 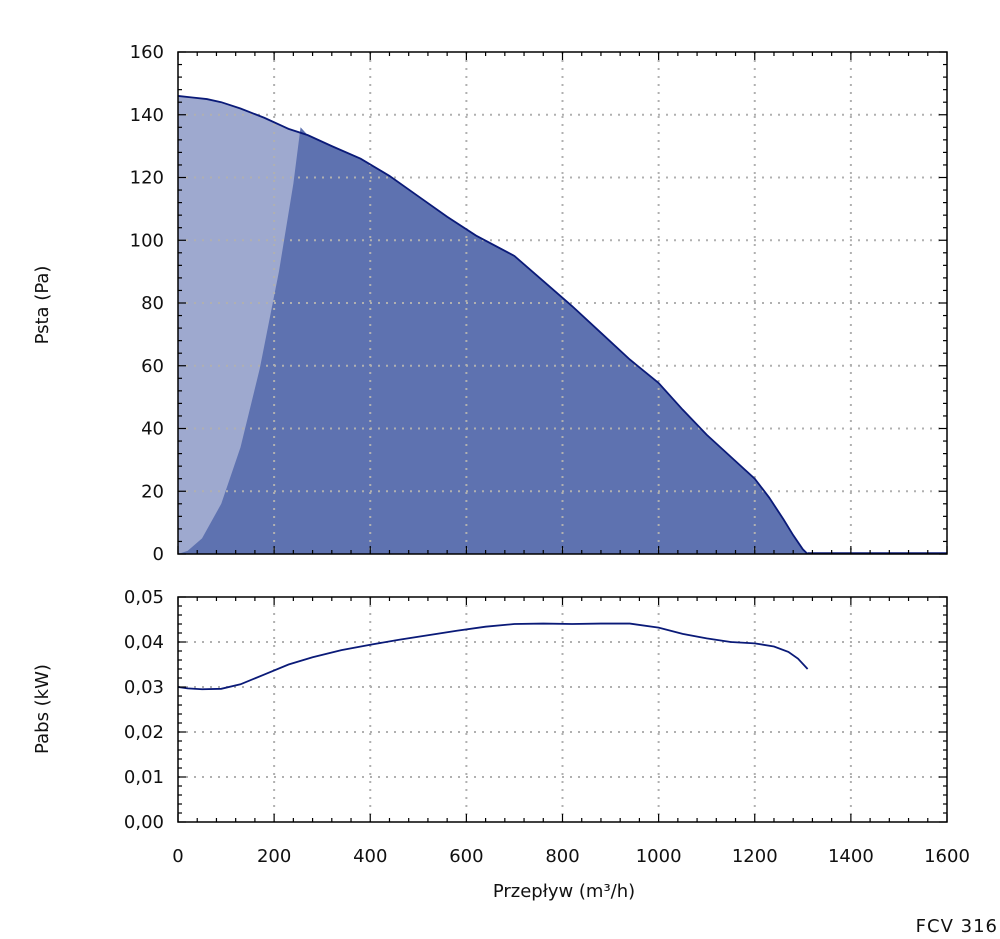 I want to click on power-axis-label: Pabs (kW), so click(x=42, y=709).